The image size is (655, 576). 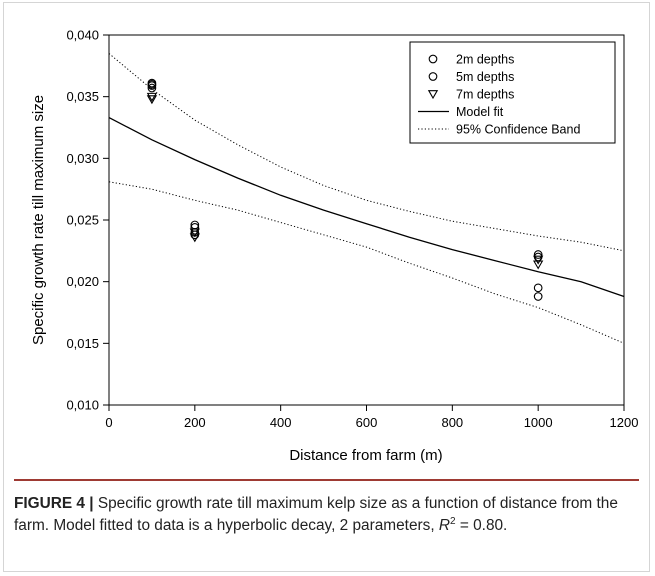 I want to click on x-tick-label: 400, so click(x=281, y=422).